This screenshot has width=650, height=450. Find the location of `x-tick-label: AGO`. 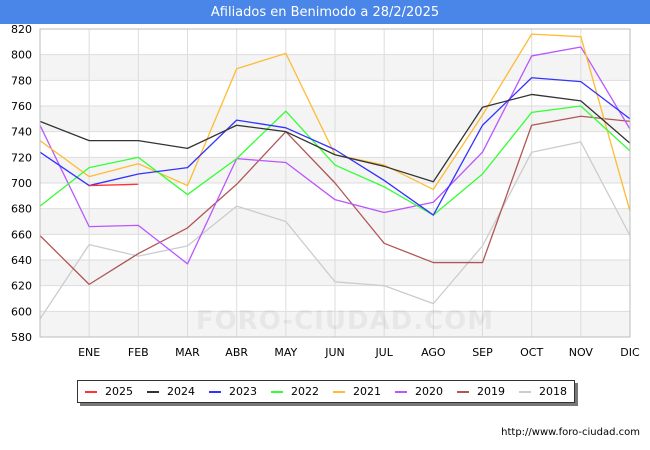

x-tick-label: AGO is located at coordinates (433, 352).